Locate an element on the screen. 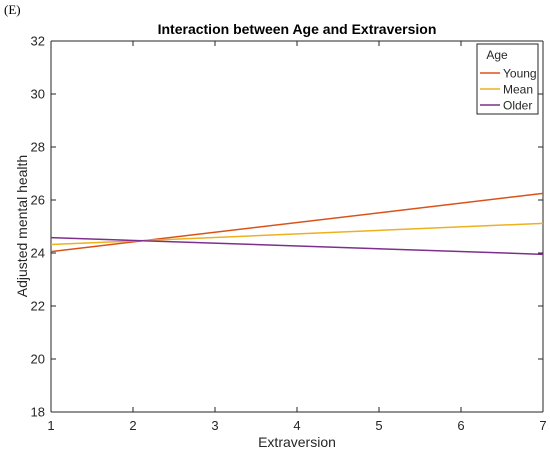  x-tick-label: 7 is located at coordinates (542, 425).